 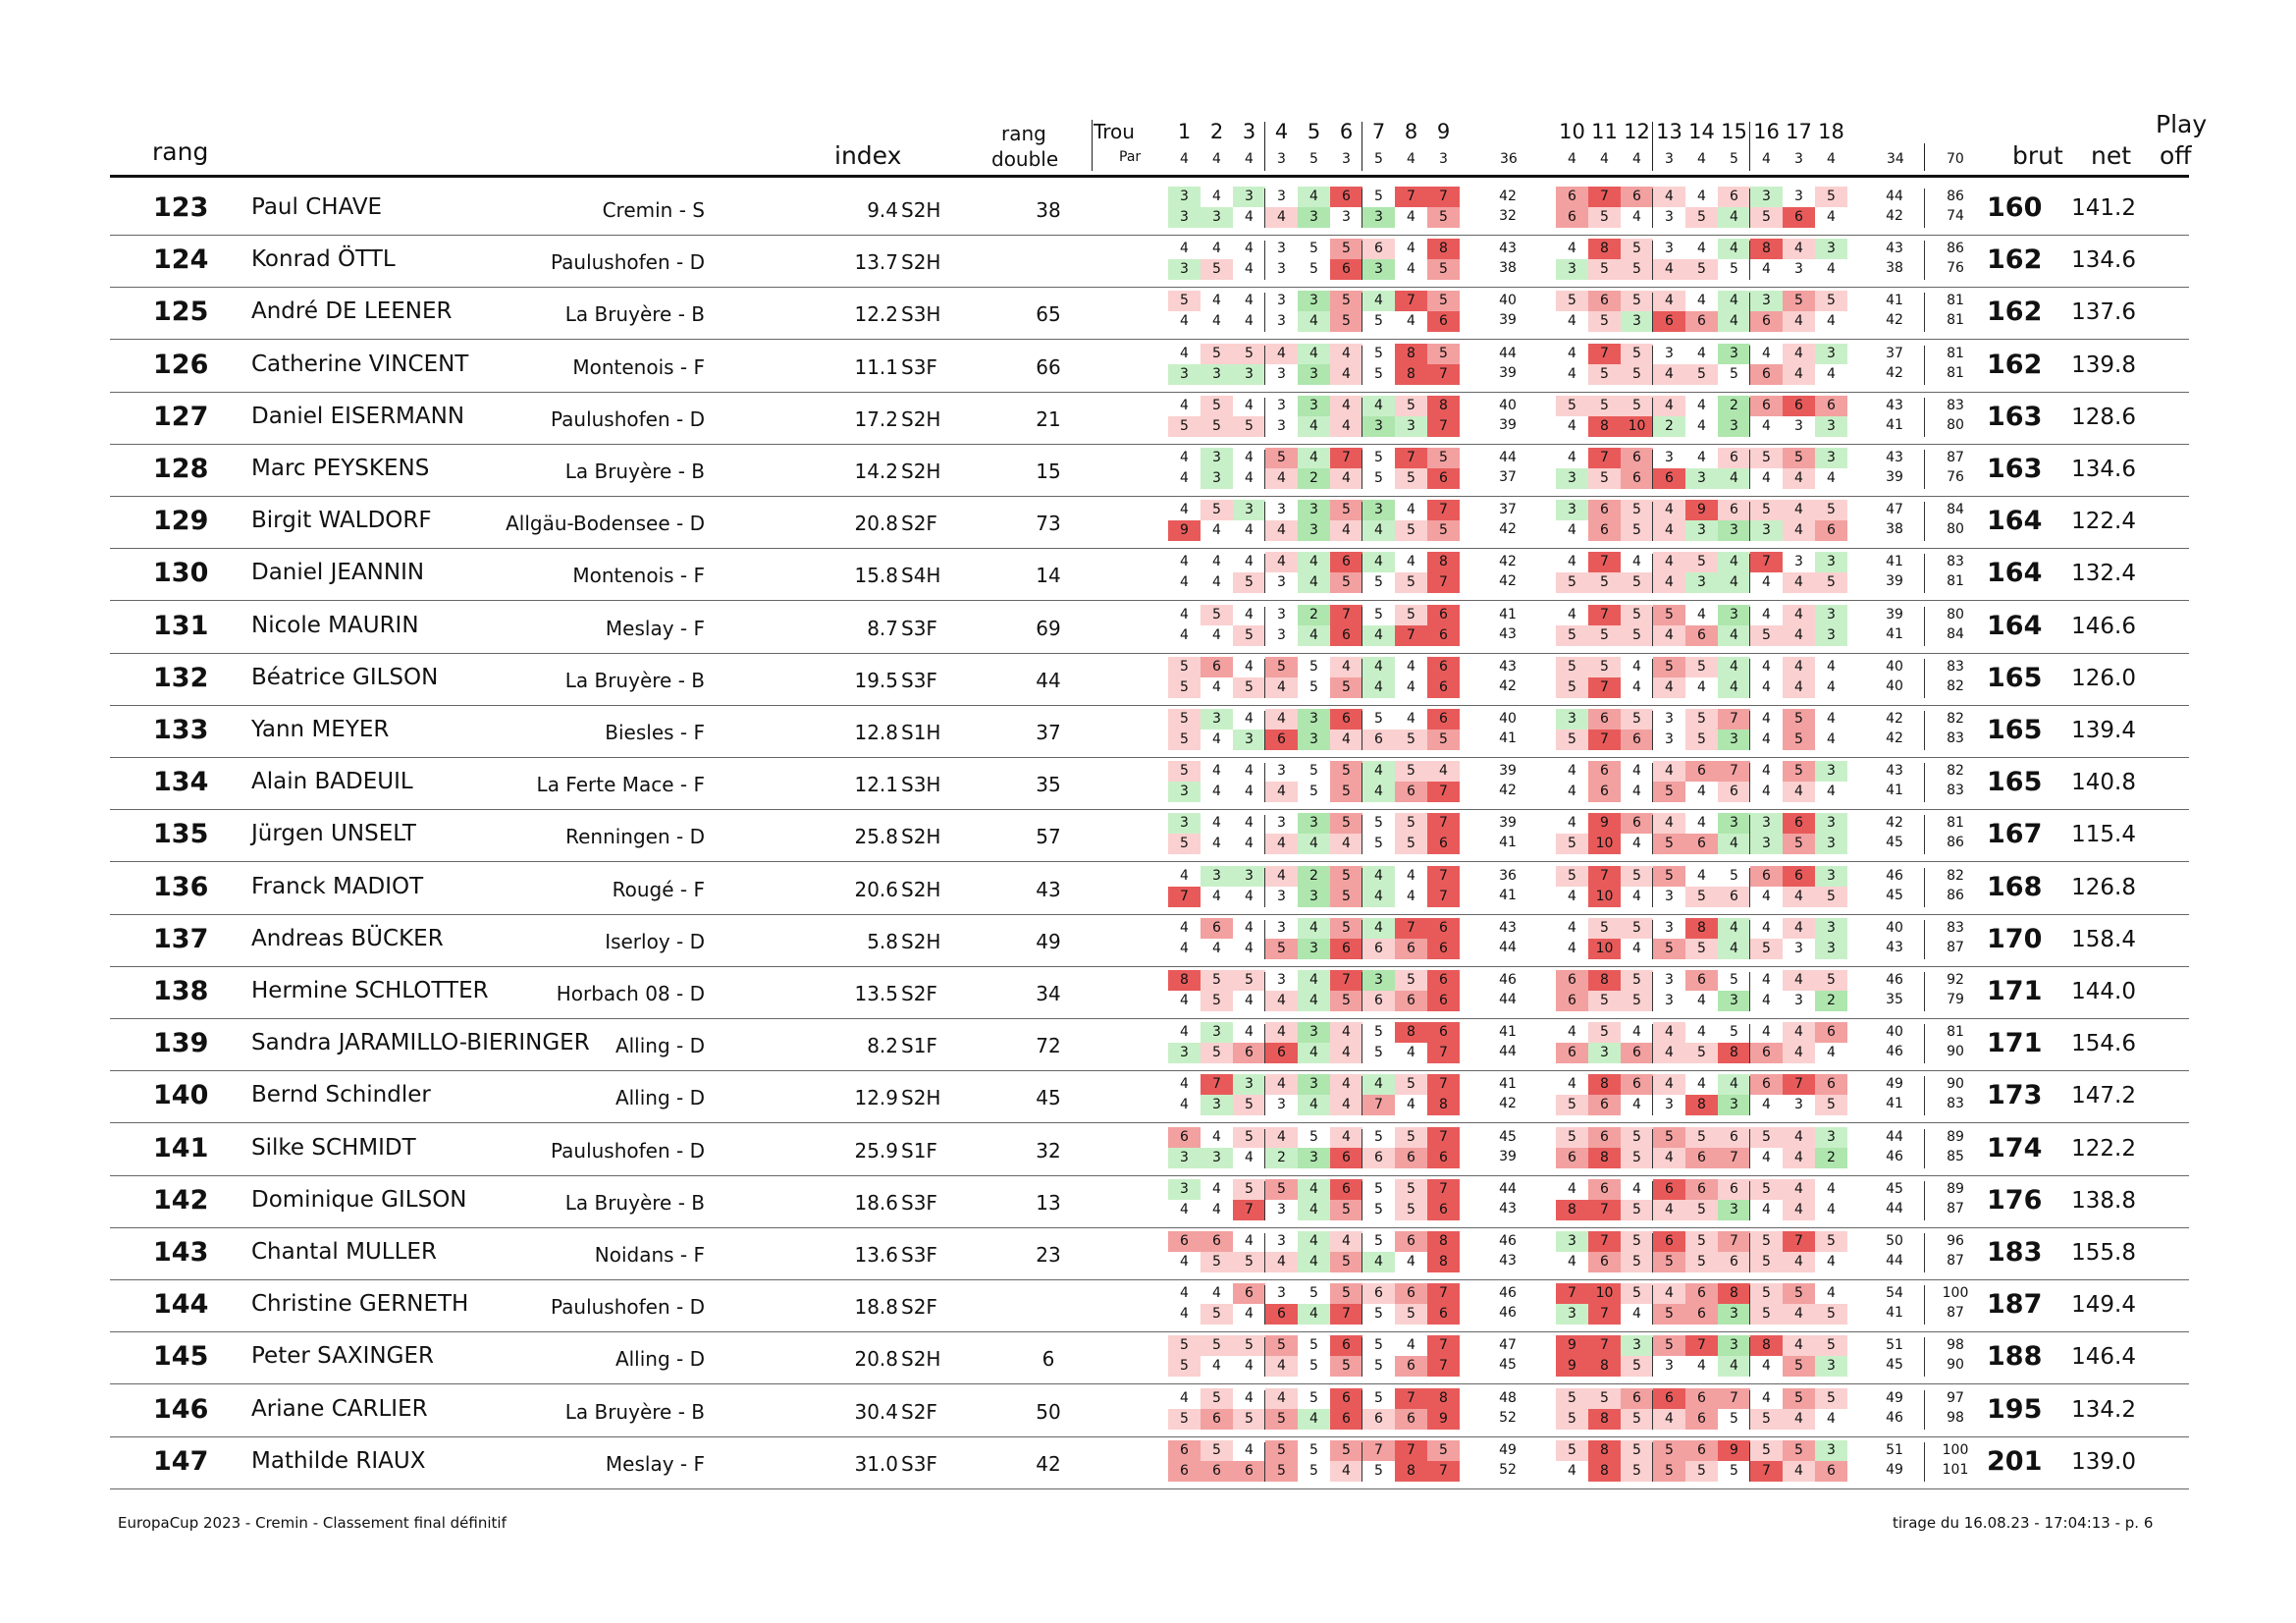 I want to click on player-name: Sandra JARAMILLO-BIERINGER, so click(x=421, y=1043).